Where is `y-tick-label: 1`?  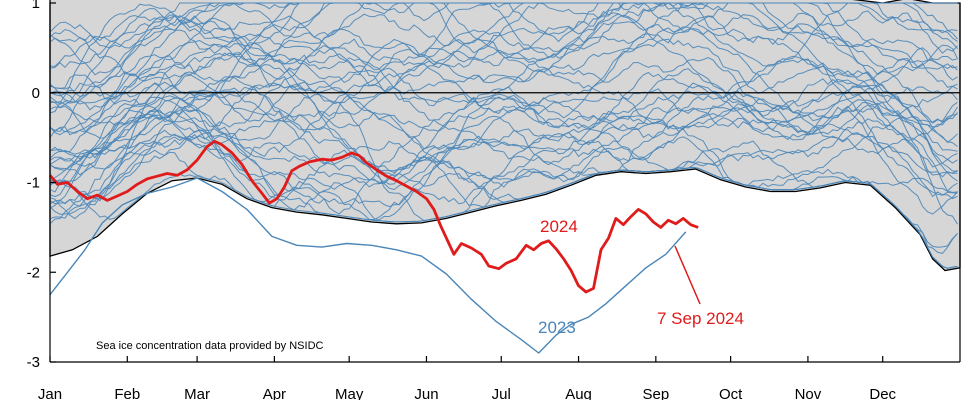 y-tick-label: 1 is located at coordinates (36, 6).